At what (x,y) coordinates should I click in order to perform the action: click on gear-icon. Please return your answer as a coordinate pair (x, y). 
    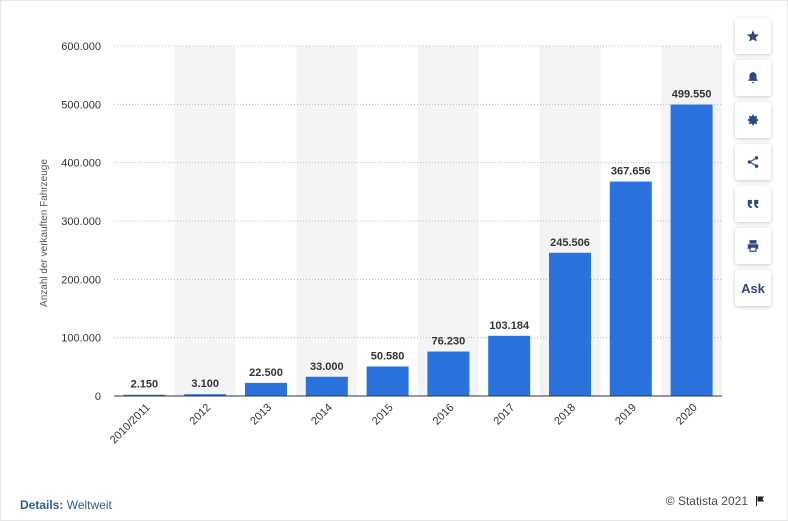
    Looking at the image, I should click on (753, 120).